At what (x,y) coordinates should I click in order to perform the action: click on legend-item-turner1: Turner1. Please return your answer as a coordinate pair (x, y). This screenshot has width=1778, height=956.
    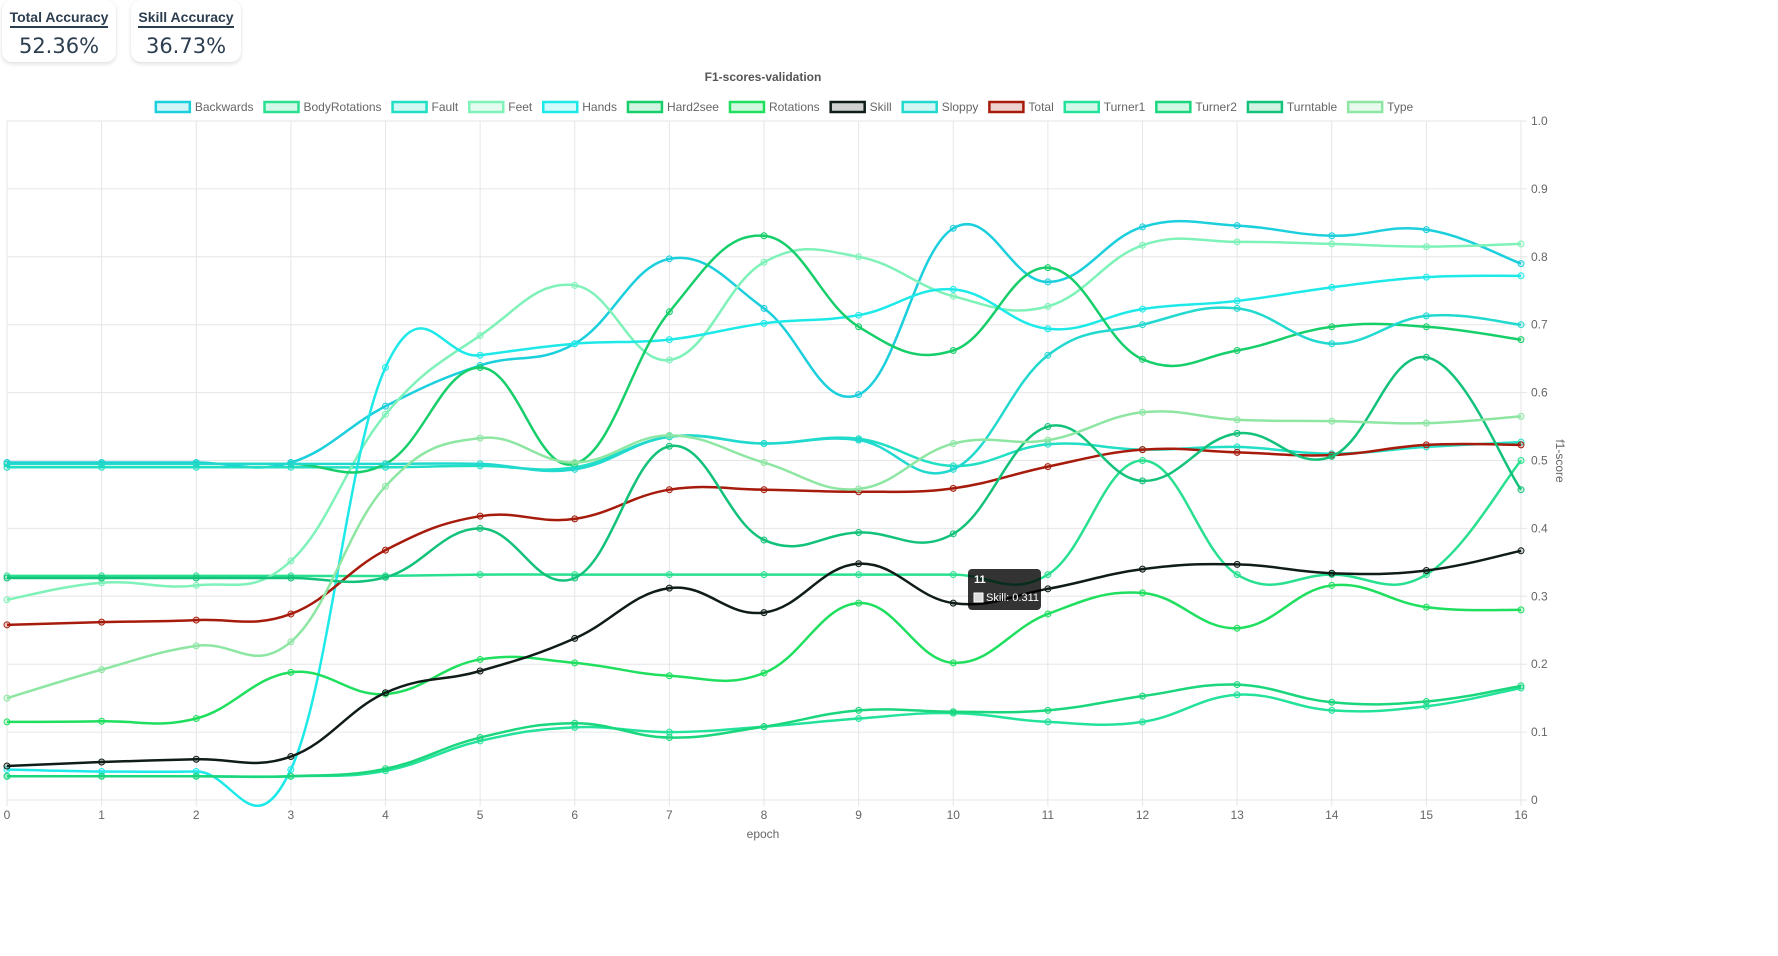
    Looking at the image, I should click on (1104, 107).